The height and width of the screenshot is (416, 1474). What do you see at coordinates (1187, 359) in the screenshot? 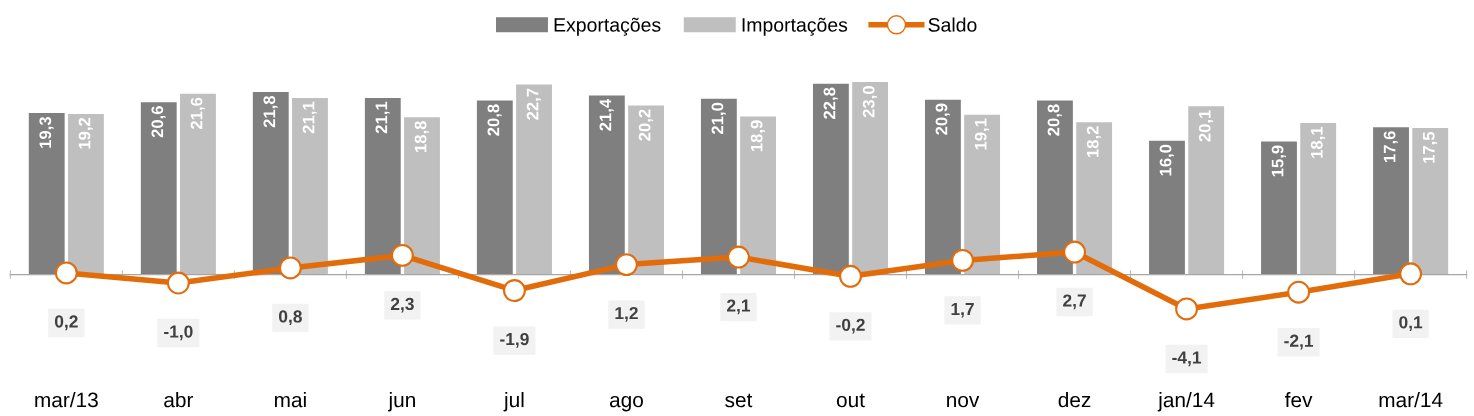
I see `data-label: -4,1` at bounding box center [1187, 359].